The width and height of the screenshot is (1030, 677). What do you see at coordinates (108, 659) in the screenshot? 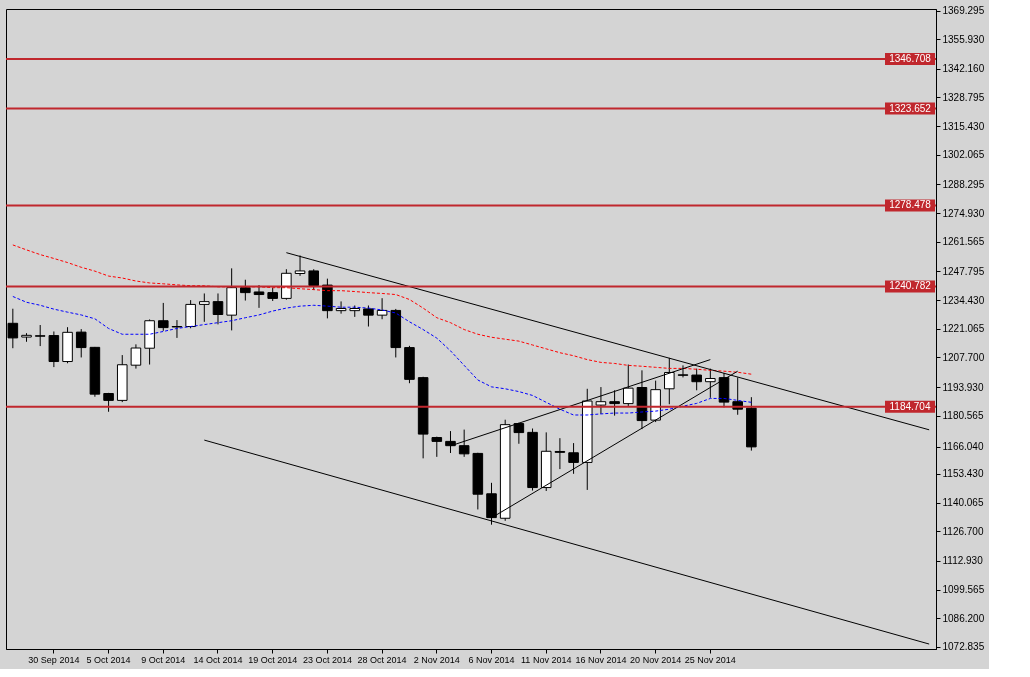
I see `x-tick-label: 5 Oct 2014` at bounding box center [108, 659].